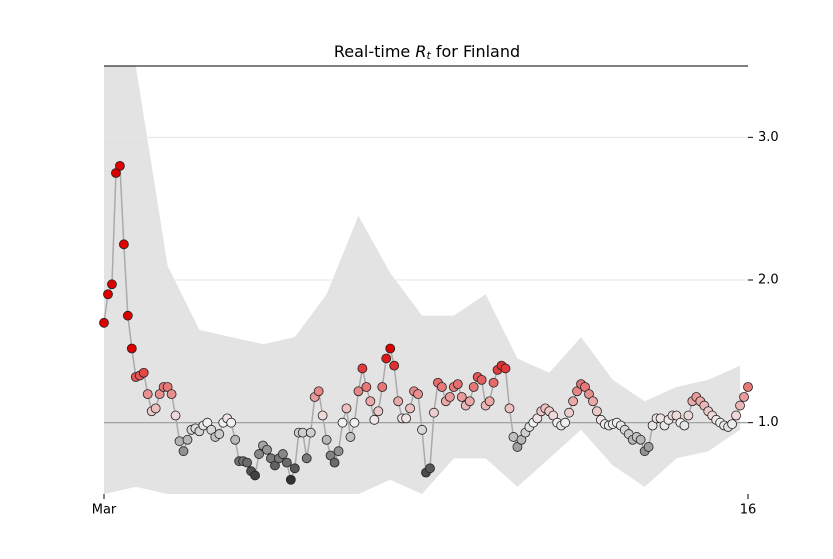  What do you see at coordinates (475, 51) in the screenshot?
I see `title-text: for Finland` at bounding box center [475, 51].